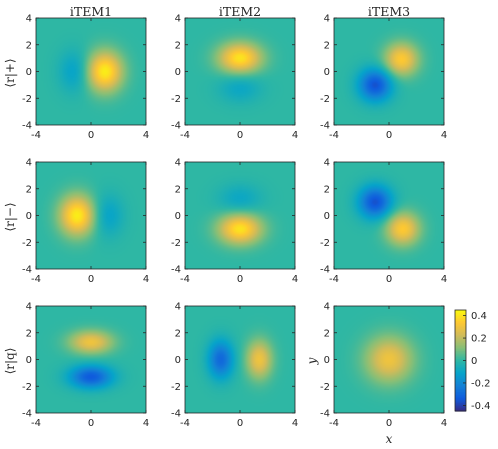 The height and width of the screenshot is (449, 498). What do you see at coordinates (85, 222) in the screenshot?
I see `panel-r2-c1: -4 0 4 -4 -2 0 2 4` at bounding box center [85, 222].